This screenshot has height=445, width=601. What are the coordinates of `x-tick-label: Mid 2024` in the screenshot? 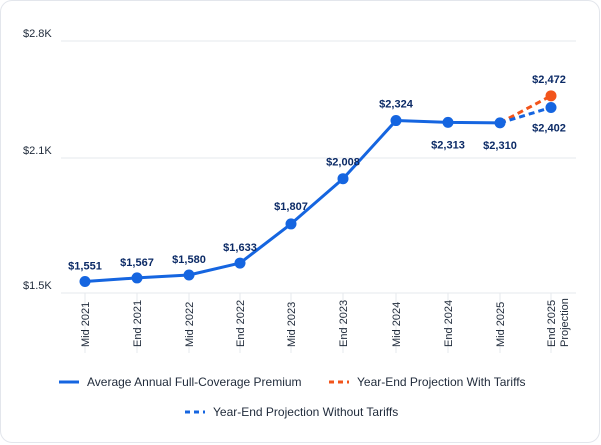 It's located at (397, 324).